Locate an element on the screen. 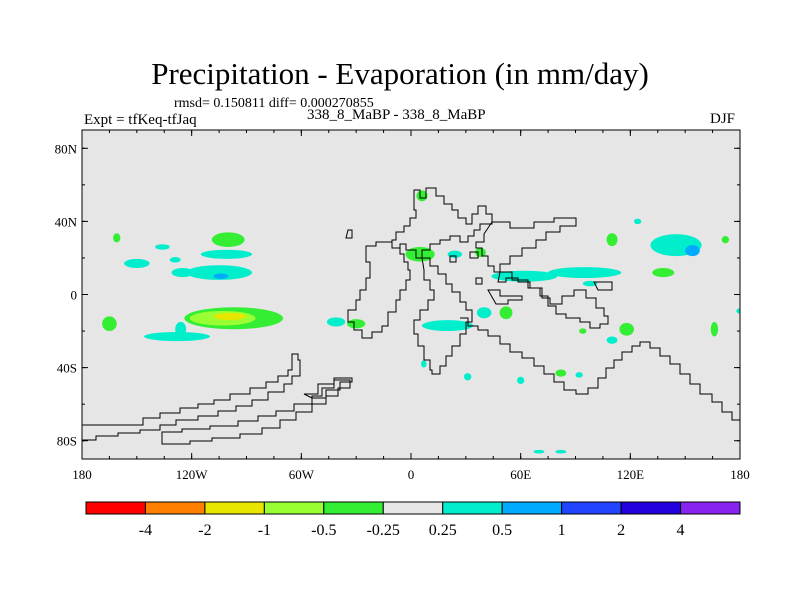 The width and height of the screenshot is (800, 600). colorbar-label: 0.5 is located at coordinates (502, 530).